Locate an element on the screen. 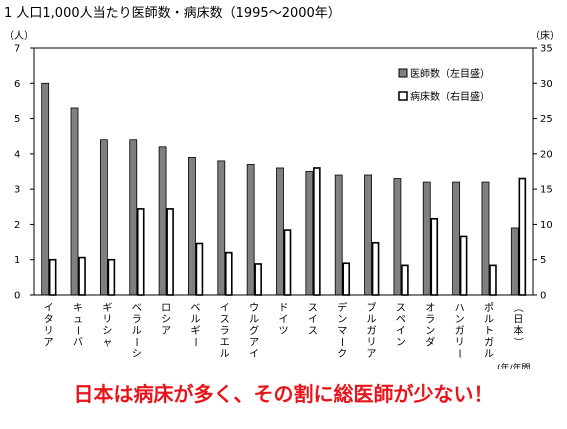 The width and height of the screenshot is (567, 429). right-axis-unit: （床） is located at coordinates (545, 35).